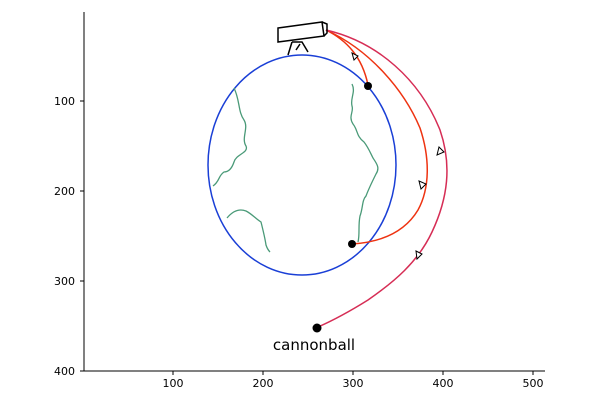  I want to click on x-tick-label-400: 400, so click(443, 383).